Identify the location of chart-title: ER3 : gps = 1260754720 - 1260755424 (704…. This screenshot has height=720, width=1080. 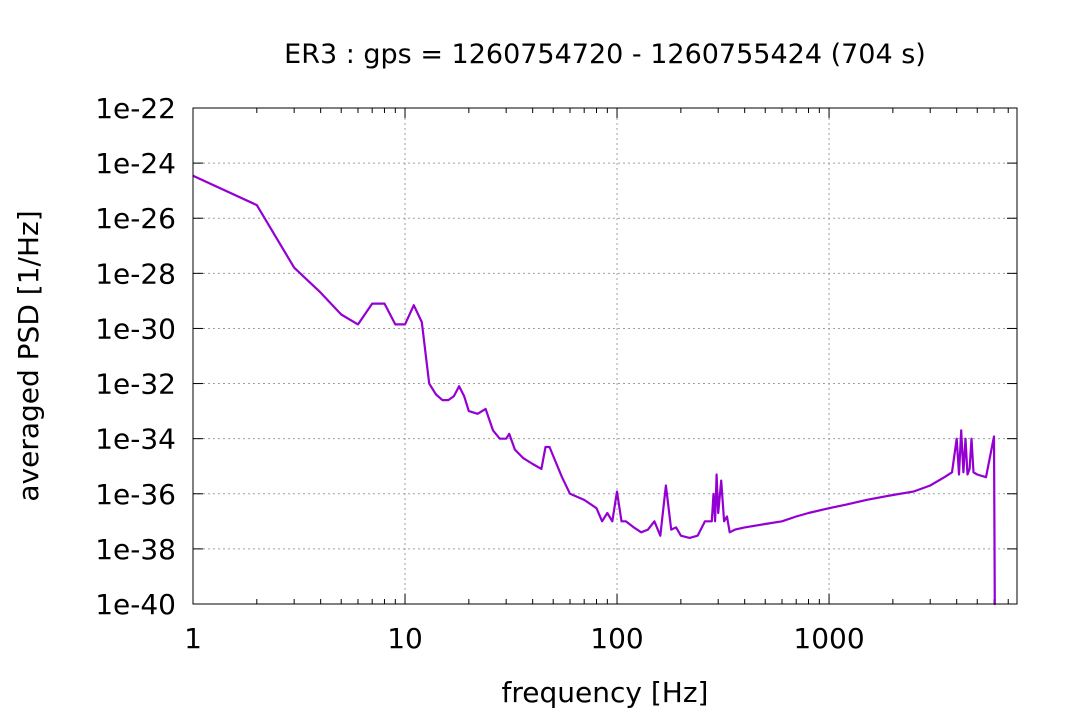
(605, 54).